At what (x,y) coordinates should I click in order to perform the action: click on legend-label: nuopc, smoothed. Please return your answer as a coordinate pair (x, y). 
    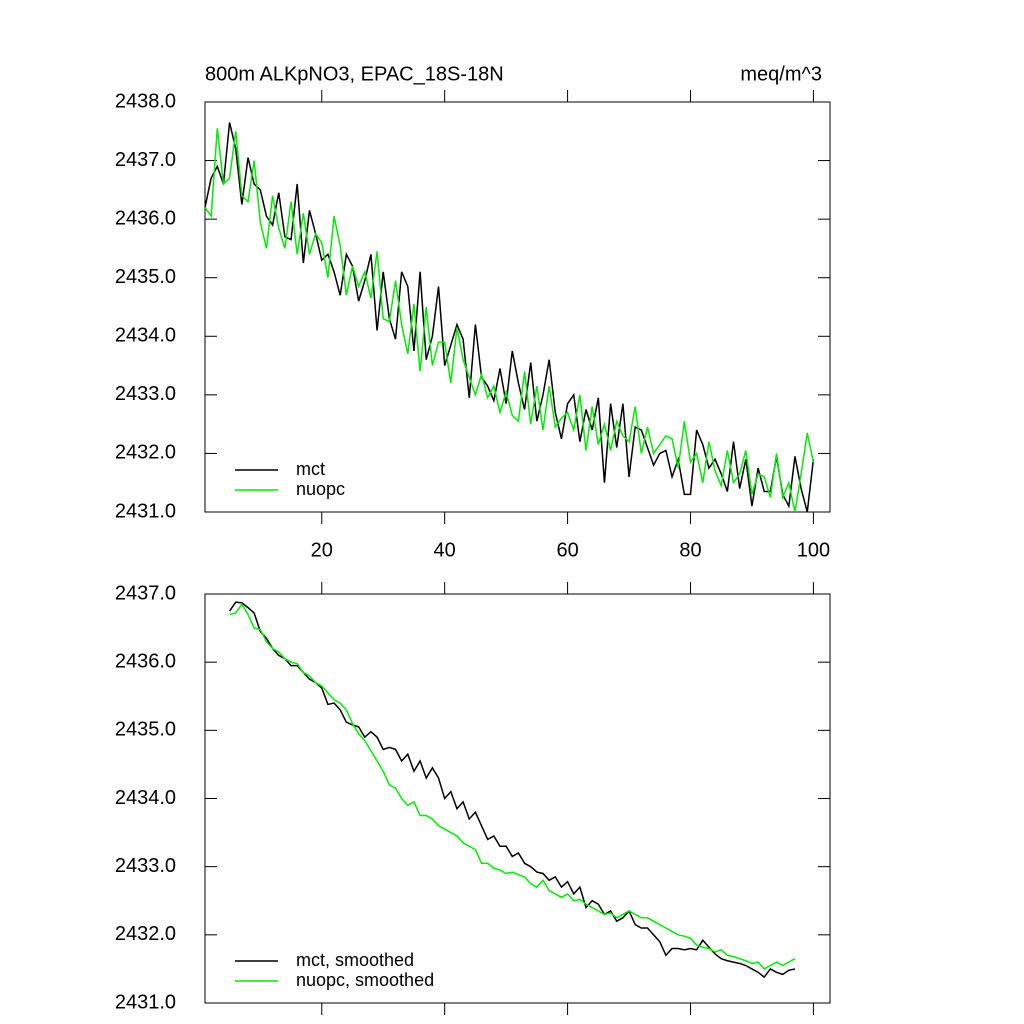
    Looking at the image, I should click on (365, 980).